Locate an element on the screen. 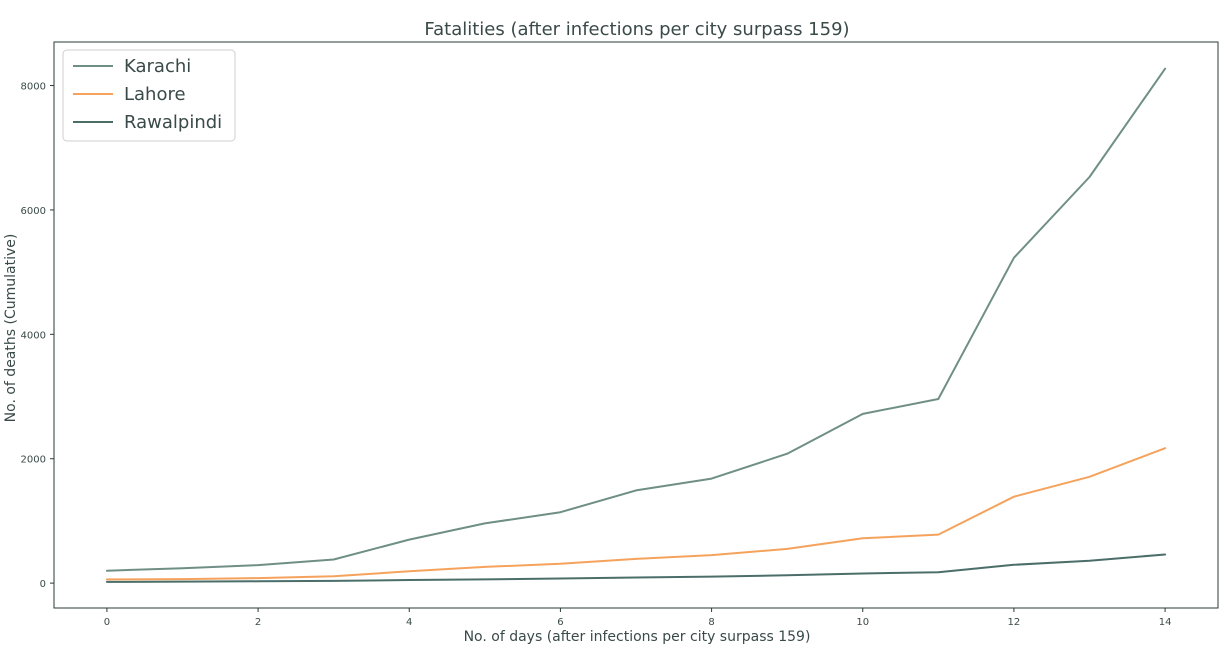  x-tick-label: 14 is located at coordinates (1165, 622).